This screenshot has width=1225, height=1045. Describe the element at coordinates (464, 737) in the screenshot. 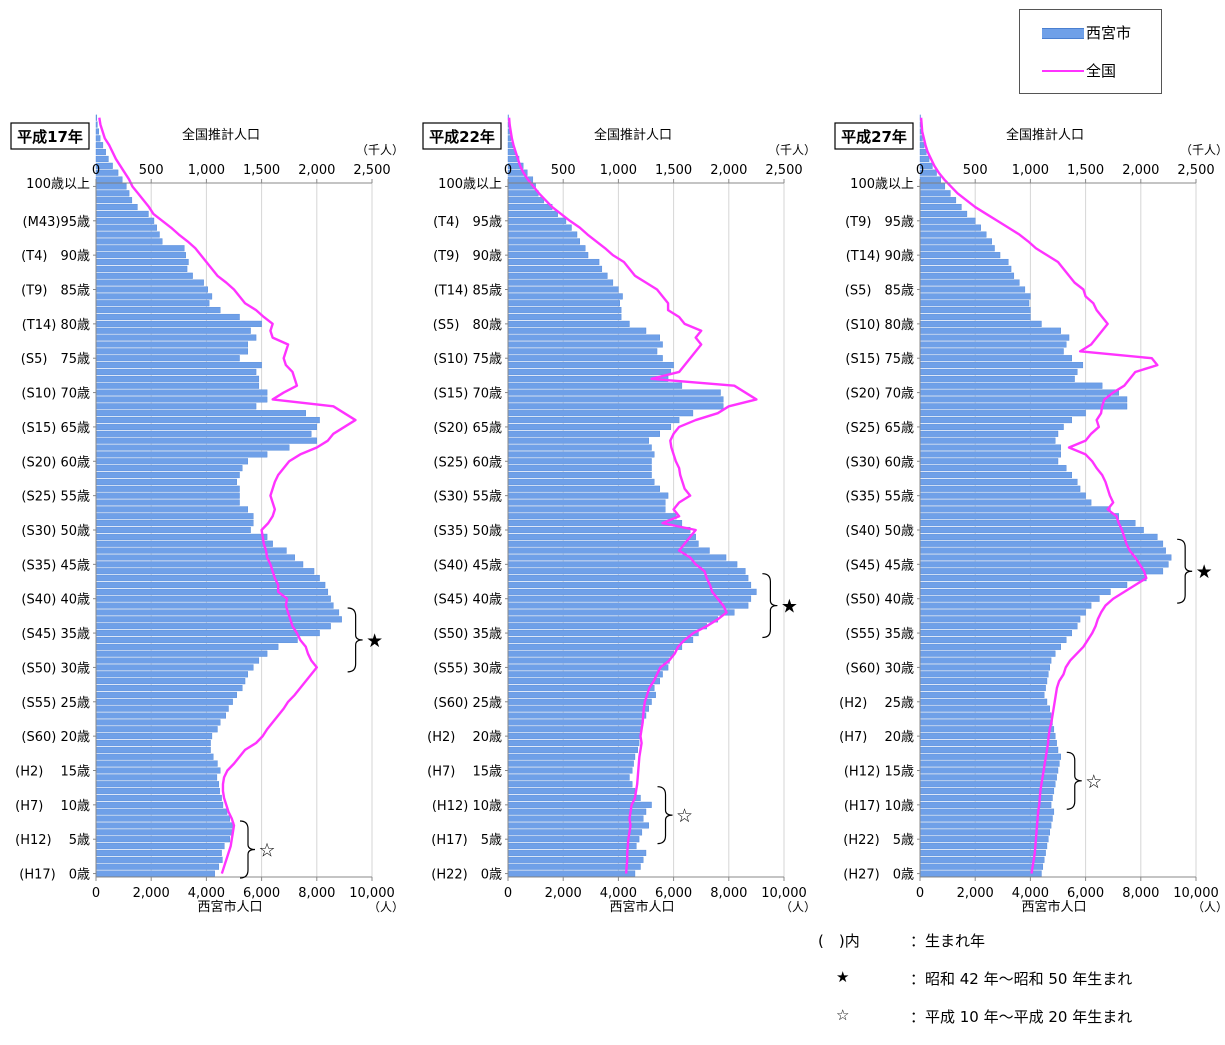

I see `y-tick-label: (H2) 20歳` at that location.